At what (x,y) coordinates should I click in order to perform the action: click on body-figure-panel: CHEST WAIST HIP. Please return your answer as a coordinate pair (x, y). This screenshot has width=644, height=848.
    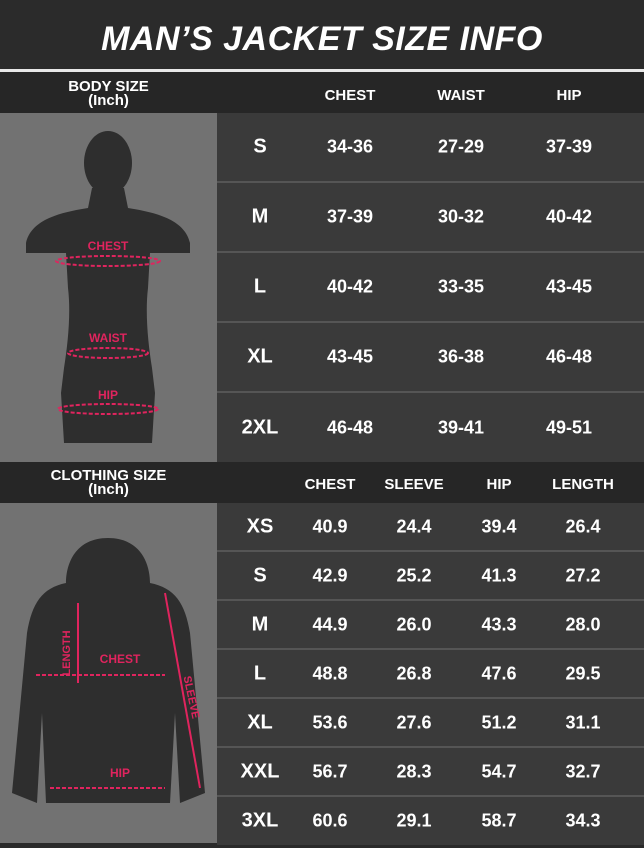
    Looking at the image, I should click on (108, 287).